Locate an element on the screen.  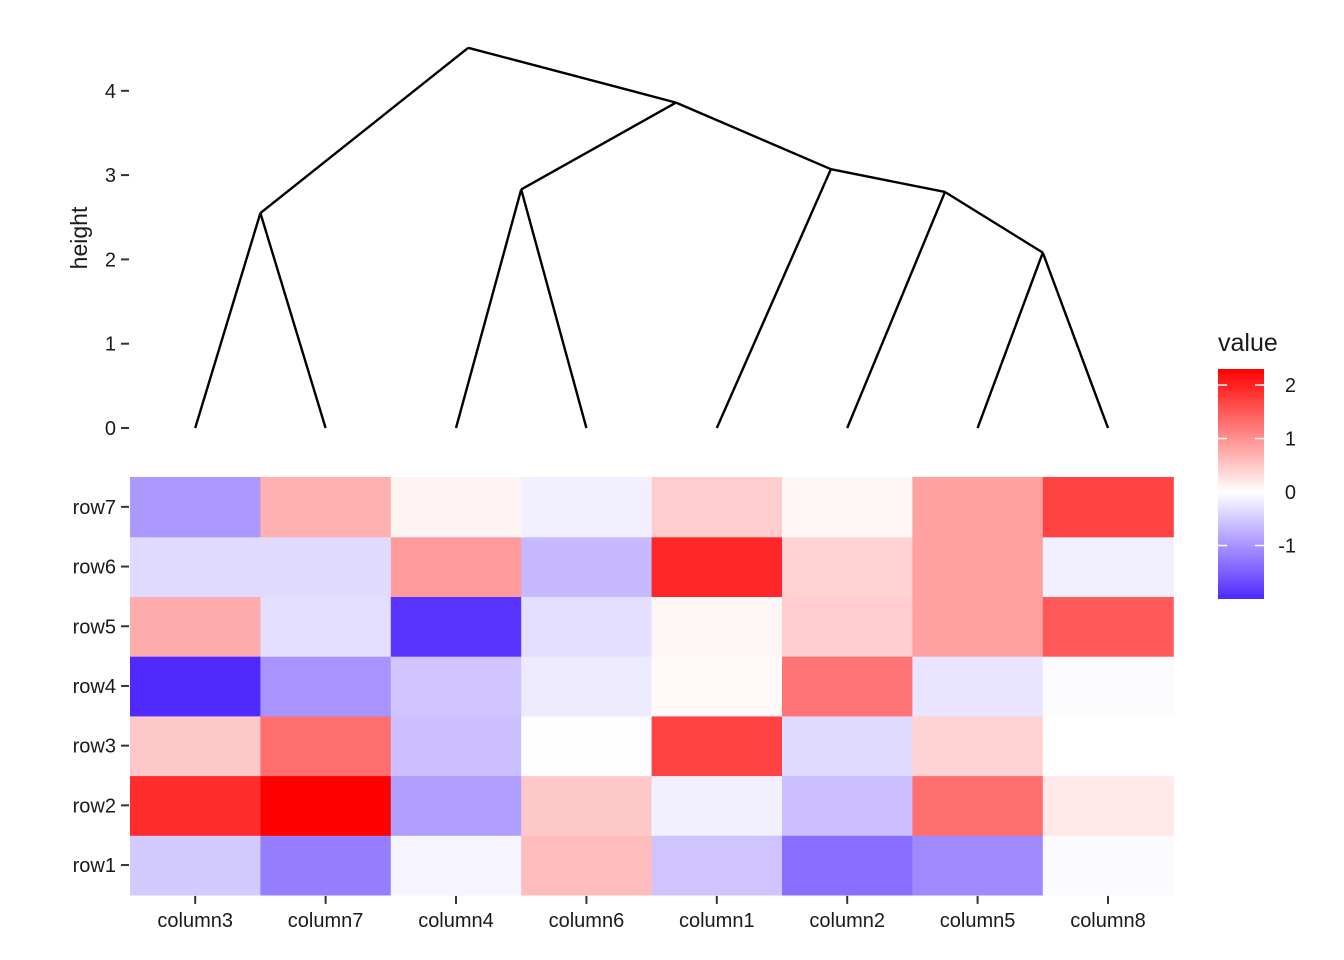
heatmap-column-label: column4 is located at coordinates (456, 921).